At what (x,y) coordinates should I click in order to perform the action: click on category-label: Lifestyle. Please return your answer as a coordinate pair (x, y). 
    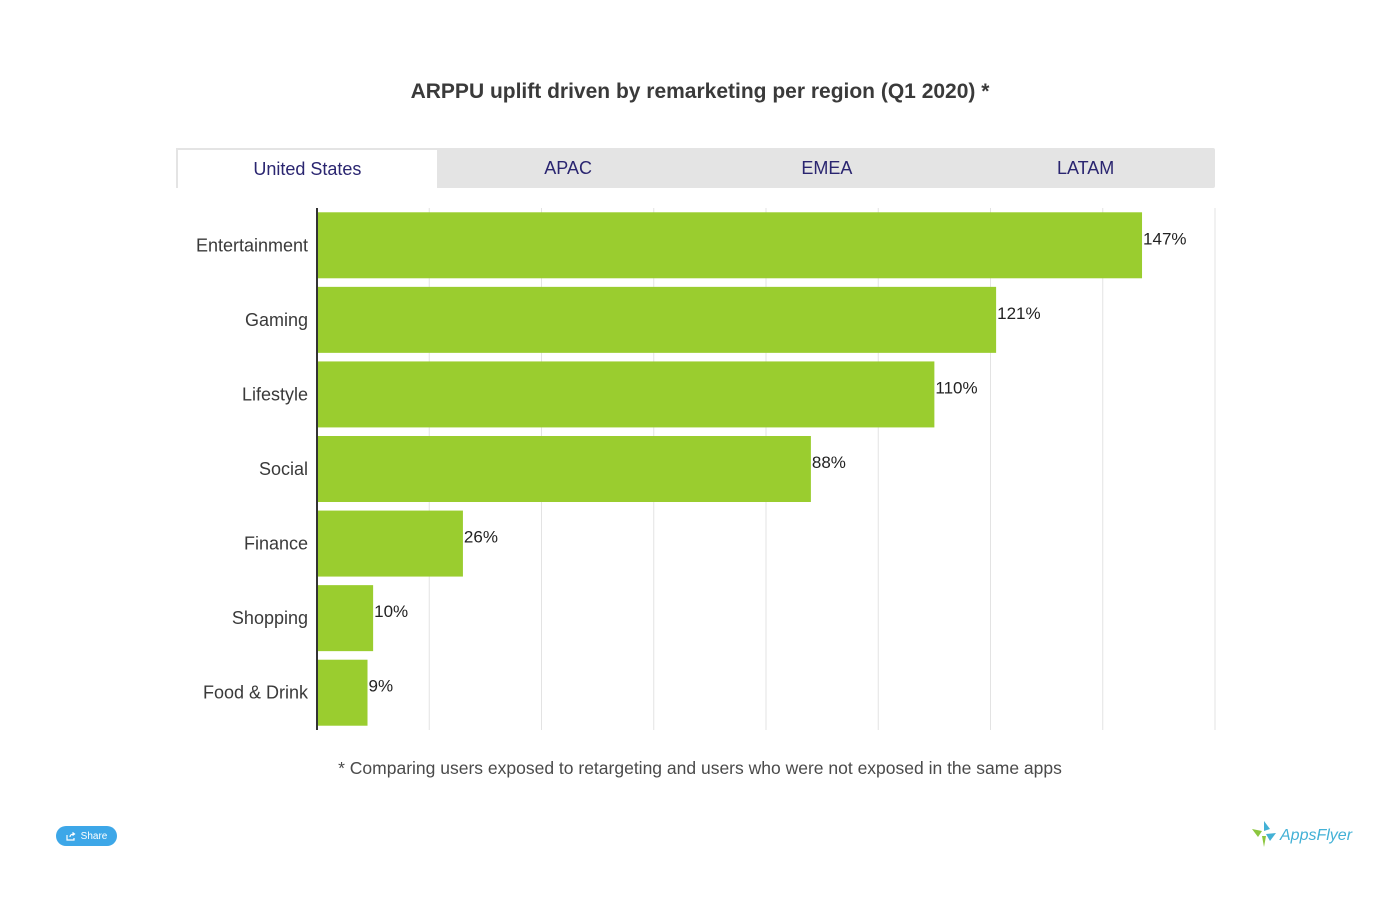
    Looking at the image, I should click on (275, 394).